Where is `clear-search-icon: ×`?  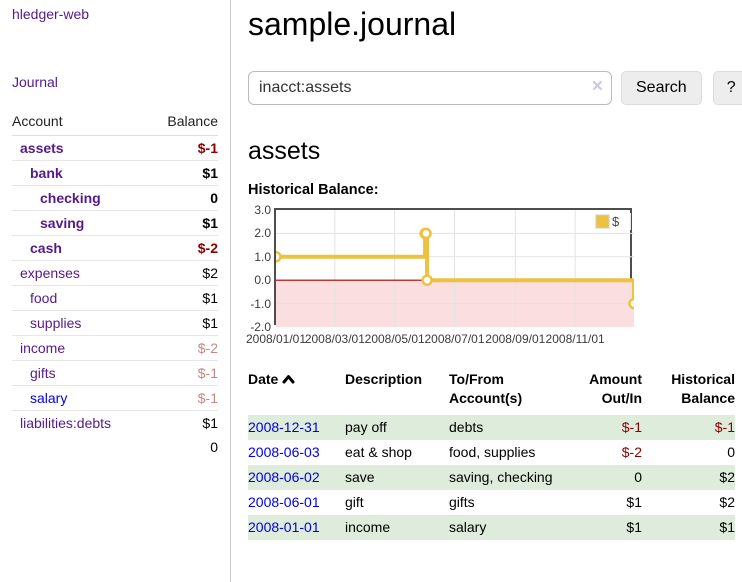 clear-search-icon: × is located at coordinates (597, 86).